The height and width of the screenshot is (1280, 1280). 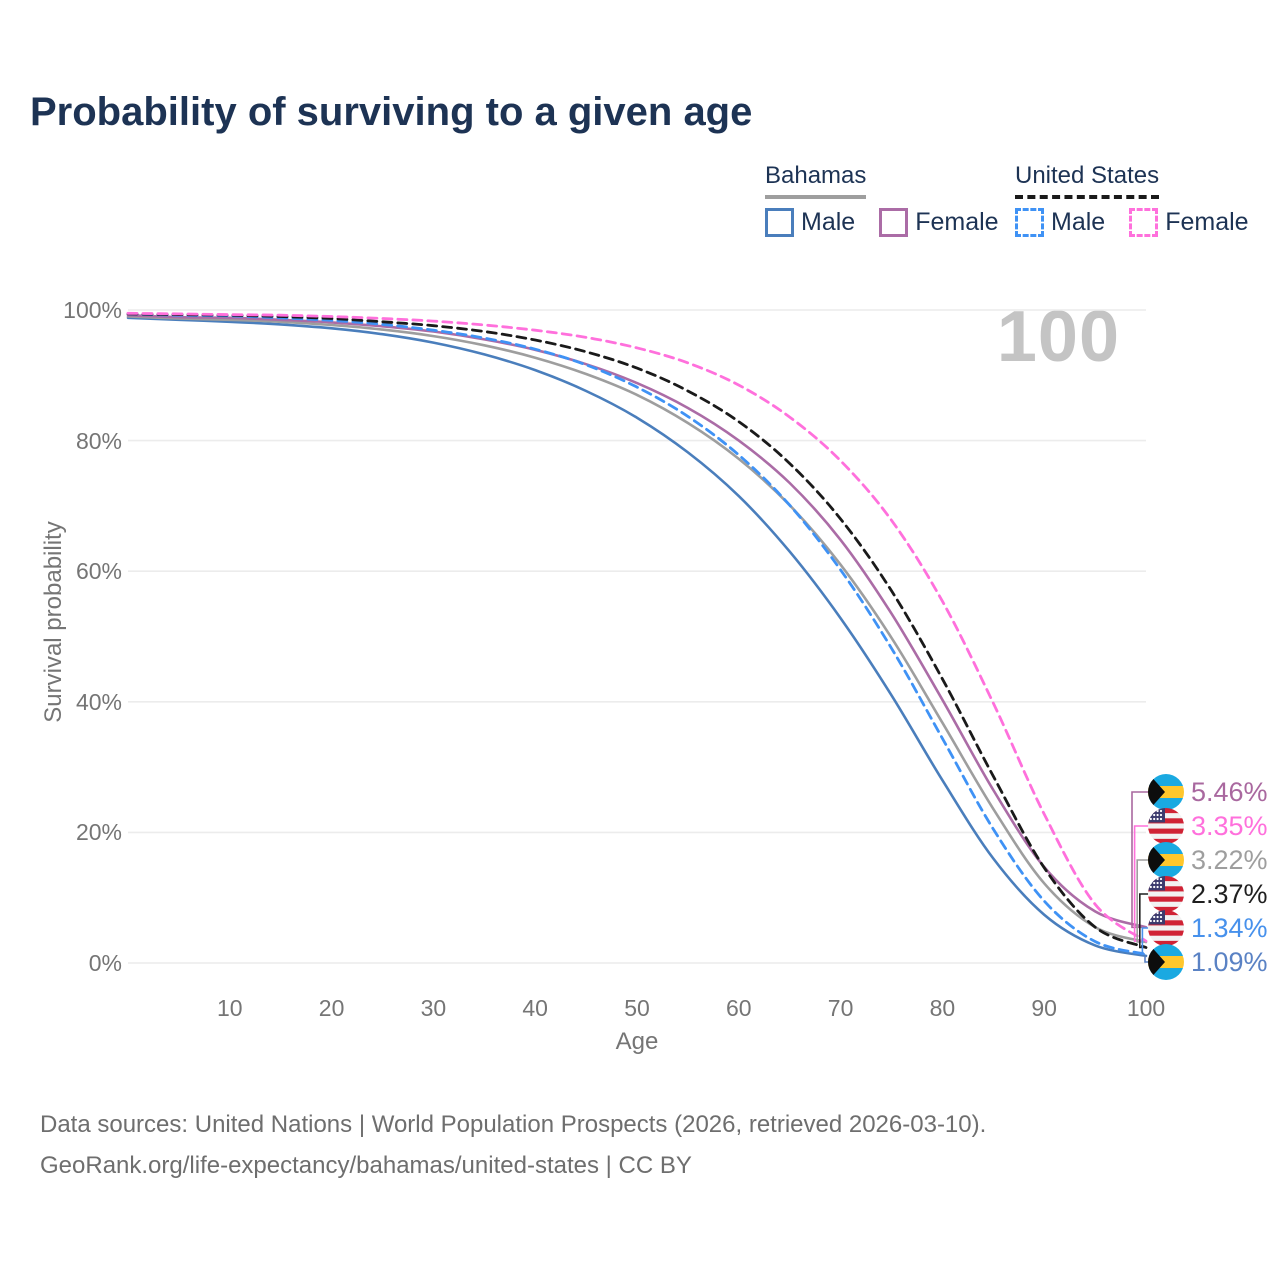 I want to click on y-axis-title: Survival probability, so click(x=53, y=622).